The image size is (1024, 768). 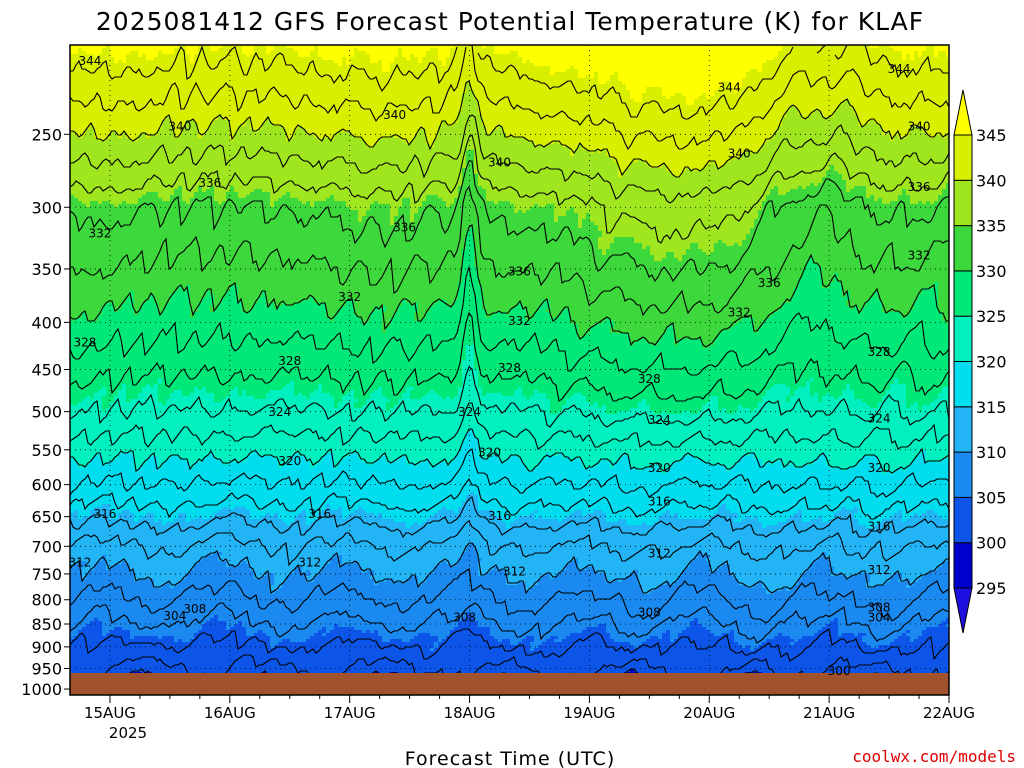 What do you see at coordinates (230, 713) in the screenshot?
I see `x-tick-label: 16AUG` at bounding box center [230, 713].